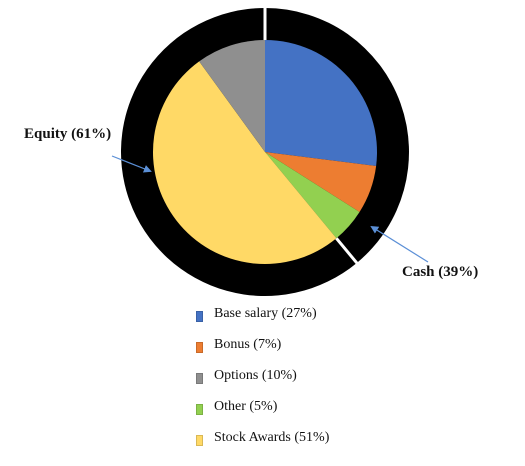 This screenshot has width=525, height=466. What do you see at coordinates (265, 313) in the screenshot?
I see `legend-label: Base salary (27%)` at bounding box center [265, 313].